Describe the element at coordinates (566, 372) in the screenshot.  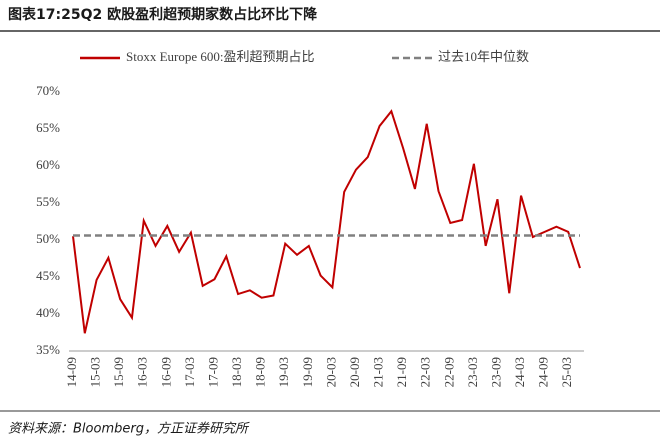
I see `x-tick-label: 25-03` at that location.